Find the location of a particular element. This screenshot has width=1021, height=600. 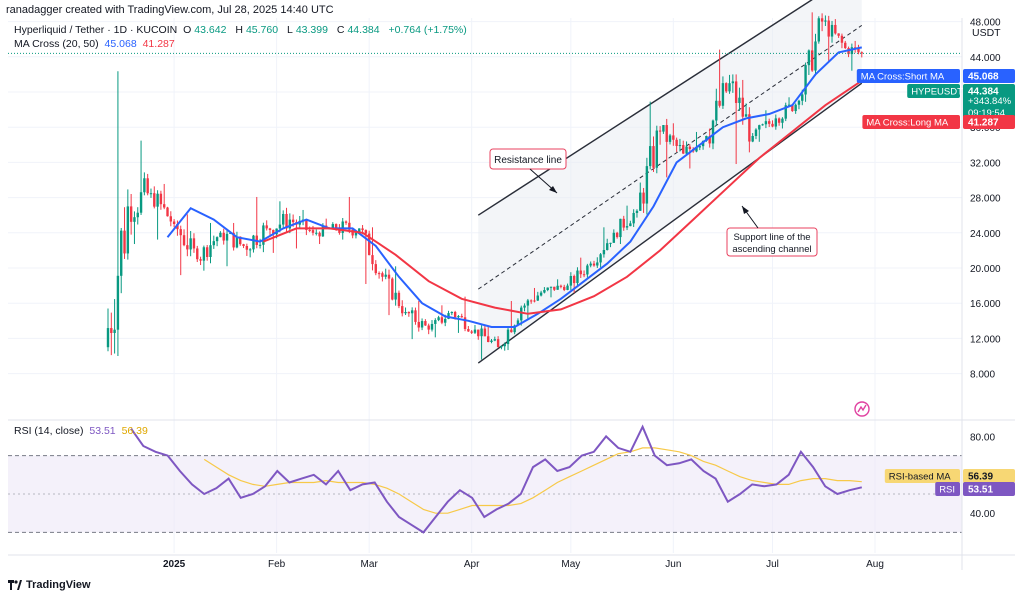

currency-label: USDT is located at coordinates (986, 33).